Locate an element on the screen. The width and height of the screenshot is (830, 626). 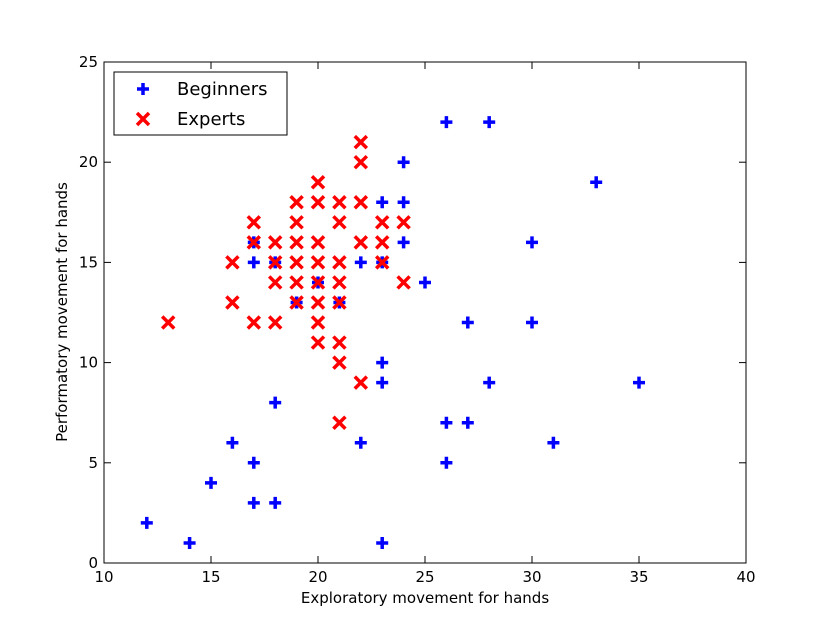
x-tick-label: 25 is located at coordinates (424, 577).